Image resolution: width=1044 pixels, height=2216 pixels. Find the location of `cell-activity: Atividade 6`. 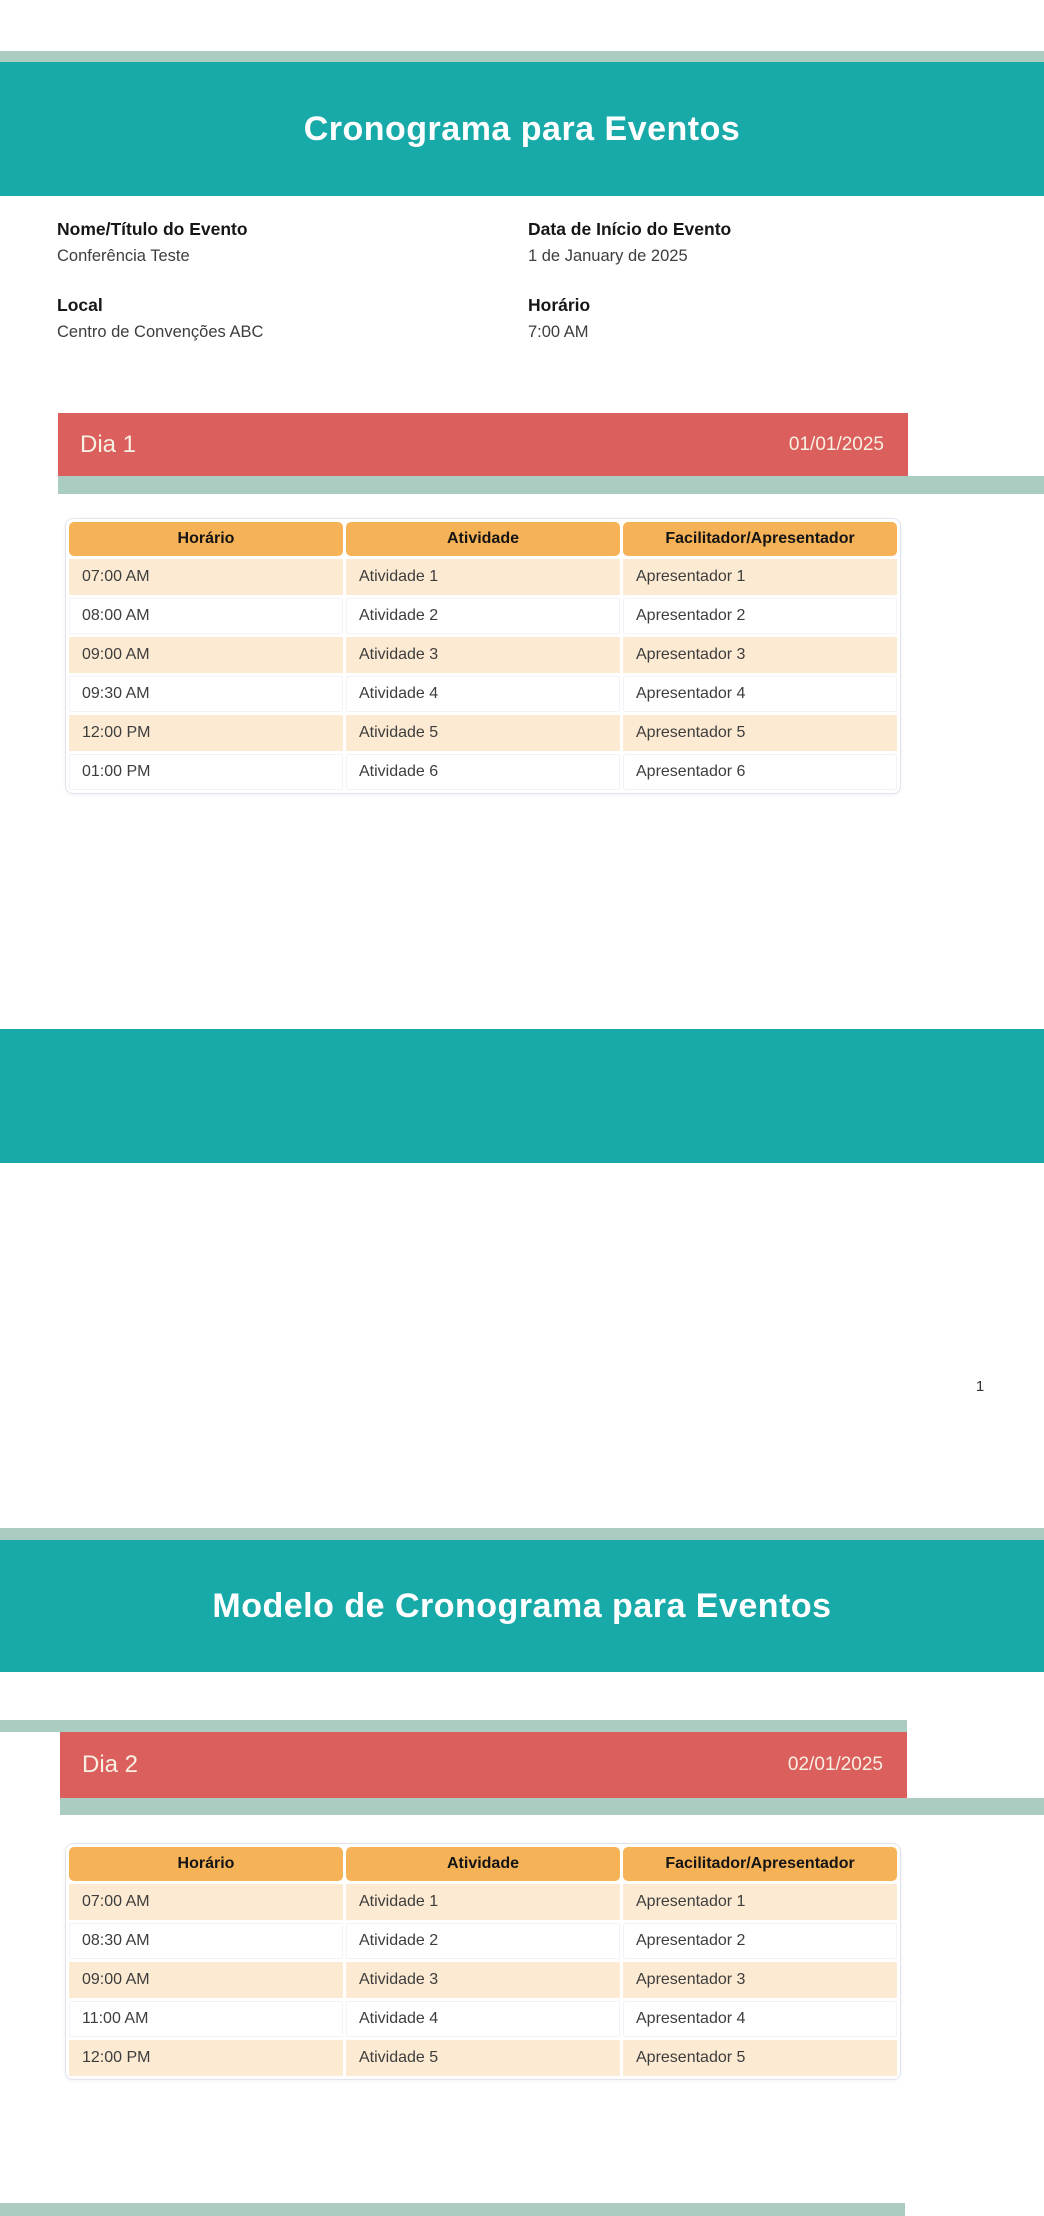

cell-activity: Atividade 6 is located at coordinates (483, 772).